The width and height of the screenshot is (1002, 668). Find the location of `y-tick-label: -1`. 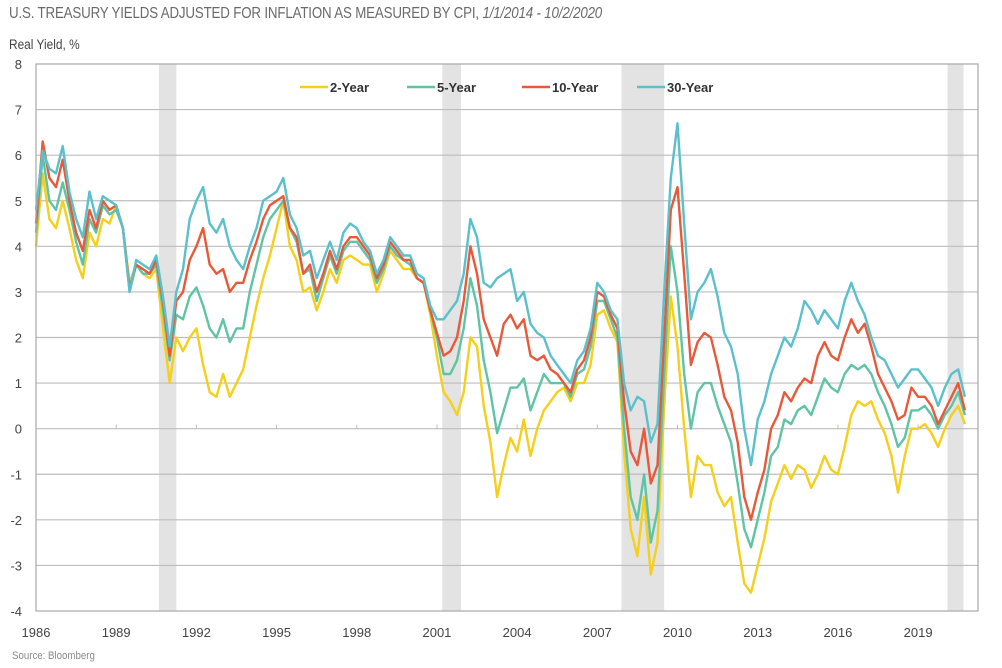

y-tick-label: -1 is located at coordinates (16, 474).